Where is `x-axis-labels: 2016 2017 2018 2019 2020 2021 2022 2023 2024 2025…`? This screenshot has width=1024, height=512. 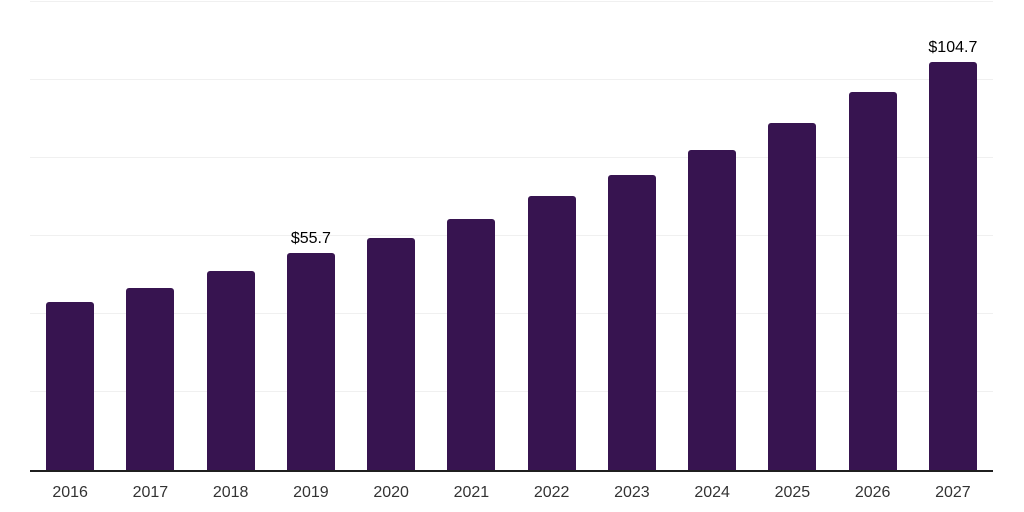
x-axis-labels: 2016 2017 2018 2019 2020 2021 2022 2023 2024 2025… is located at coordinates (511, 487).